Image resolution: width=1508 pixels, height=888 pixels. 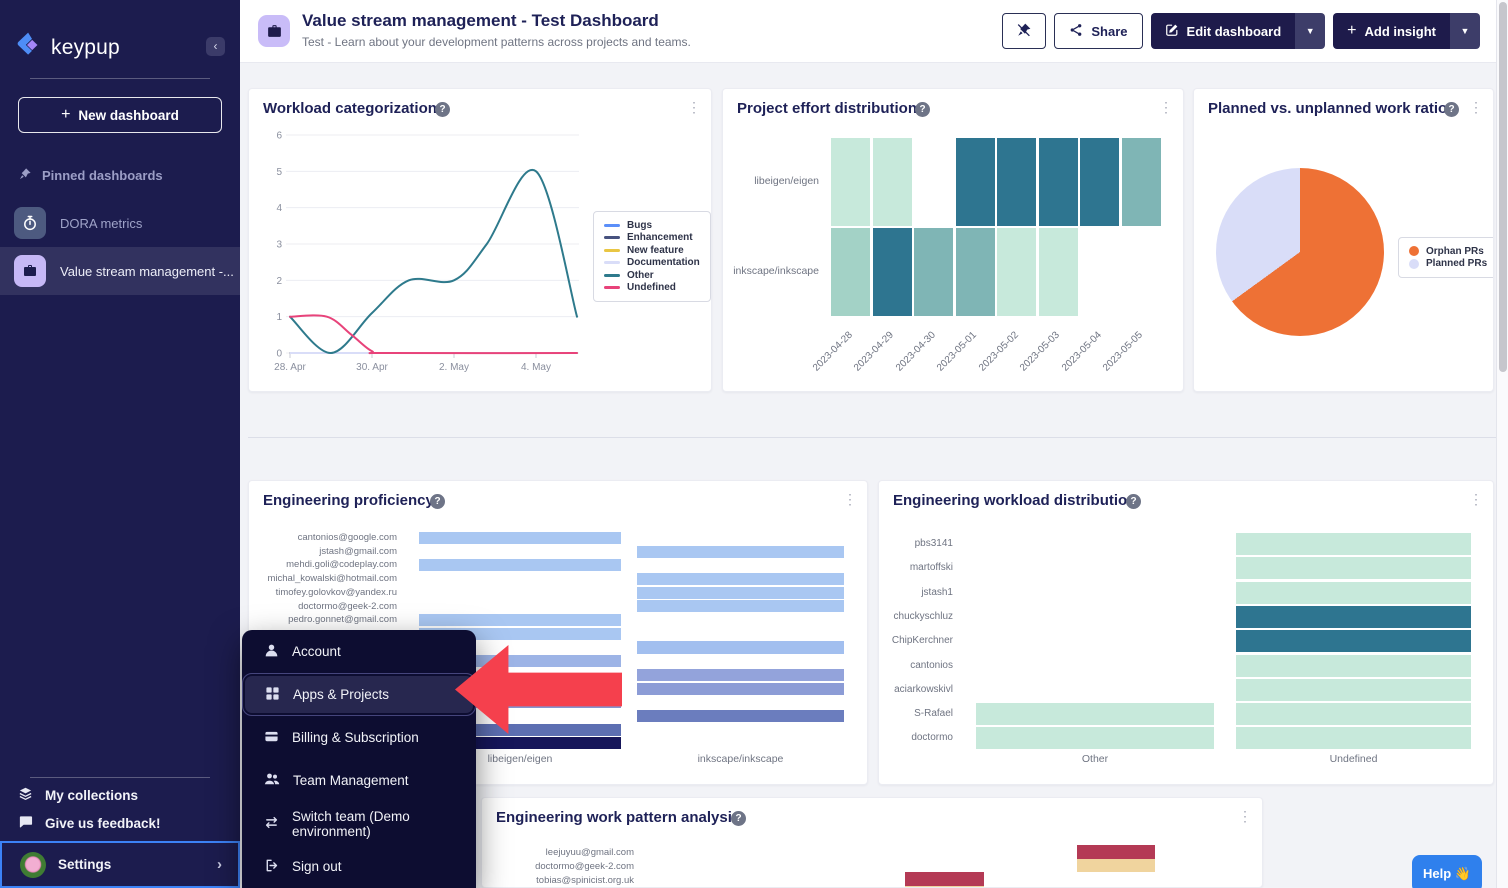 What do you see at coordinates (454, 367) in the screenshot?
I see `svg-text: 2. May` at bounding box center [454, 367].